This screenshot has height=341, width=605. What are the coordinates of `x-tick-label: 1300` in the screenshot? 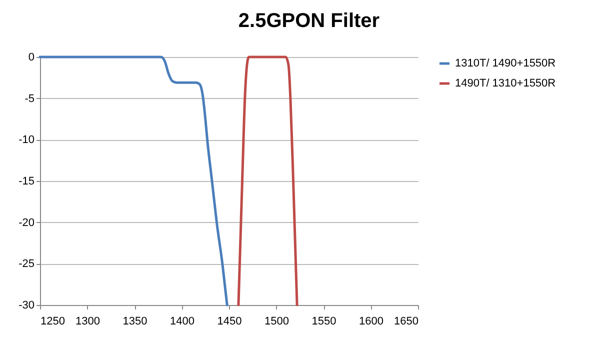 It's located at (88, 322).